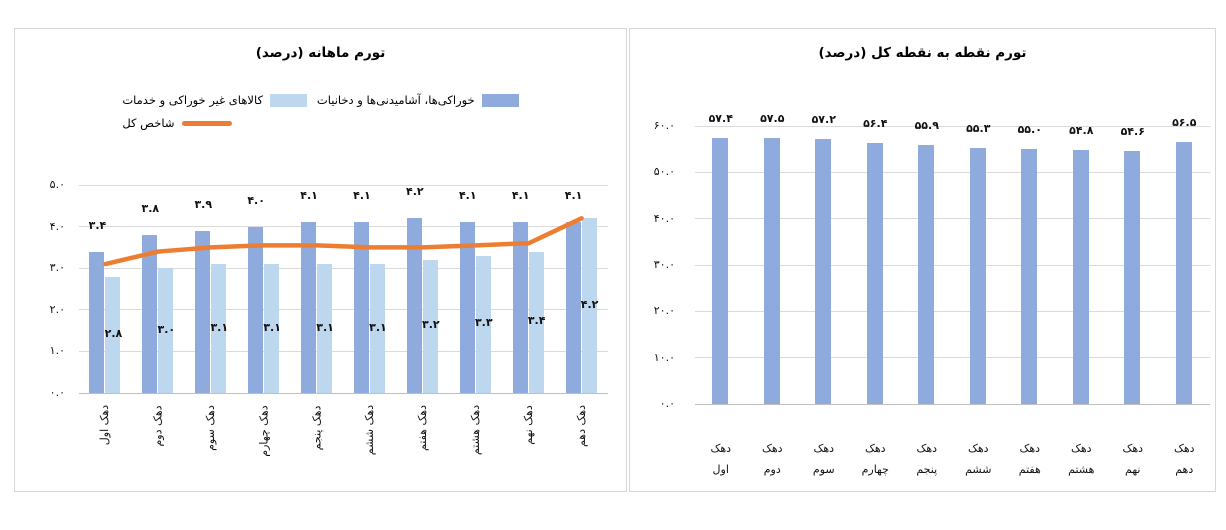 This screenshot has height=530, width=1226. What do you see at coordinates (720, 119) in the screenshot?
I see `data-label: ۵۷.۴` at bounding box center [720, 119].